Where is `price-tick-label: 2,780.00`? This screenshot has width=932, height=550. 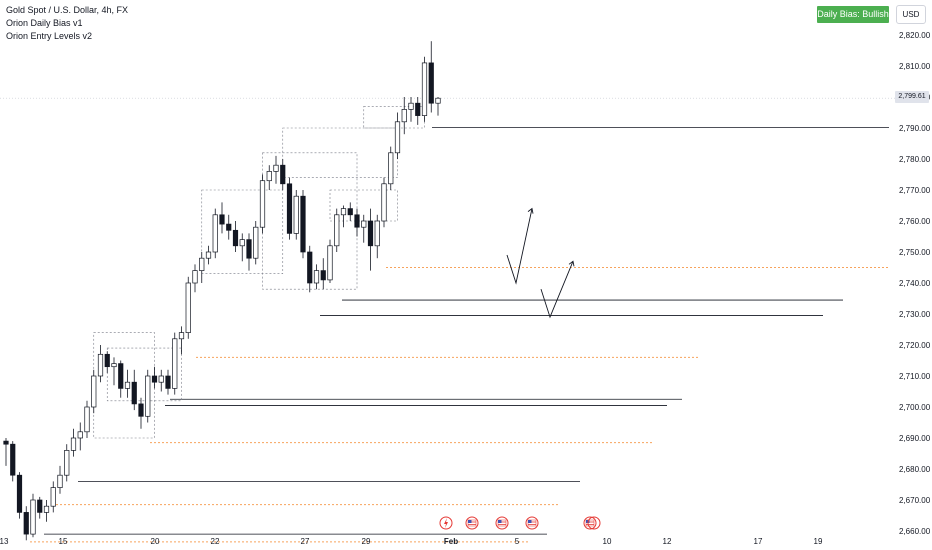 price-tick-label: 2,780.00 is located at coordinates (915, 159).